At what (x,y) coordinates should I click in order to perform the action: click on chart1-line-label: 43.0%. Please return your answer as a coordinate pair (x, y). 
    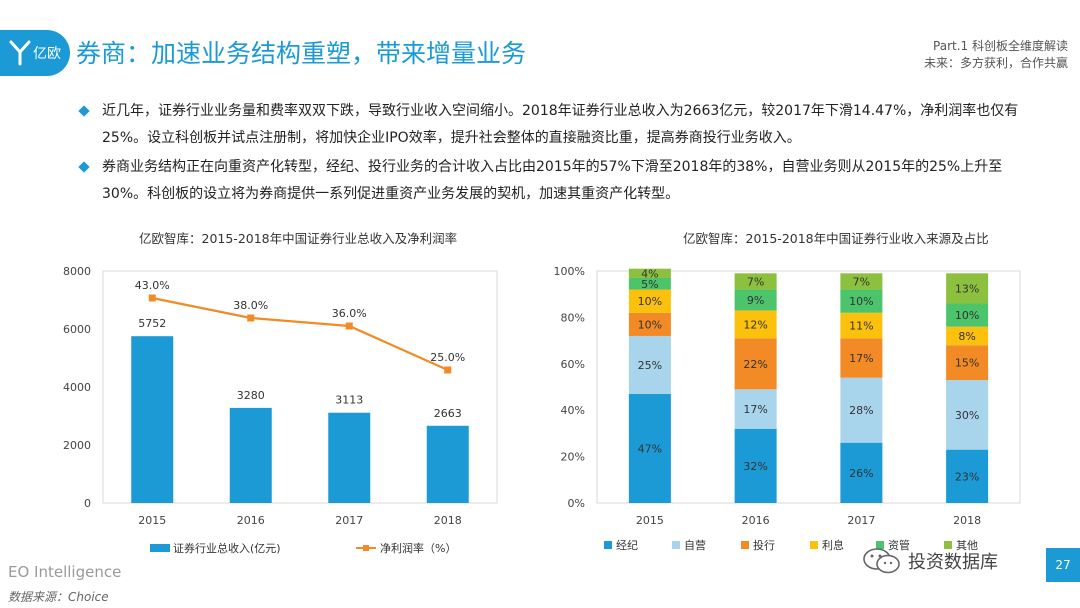
    Looking at the image, I should click on (152, 285).